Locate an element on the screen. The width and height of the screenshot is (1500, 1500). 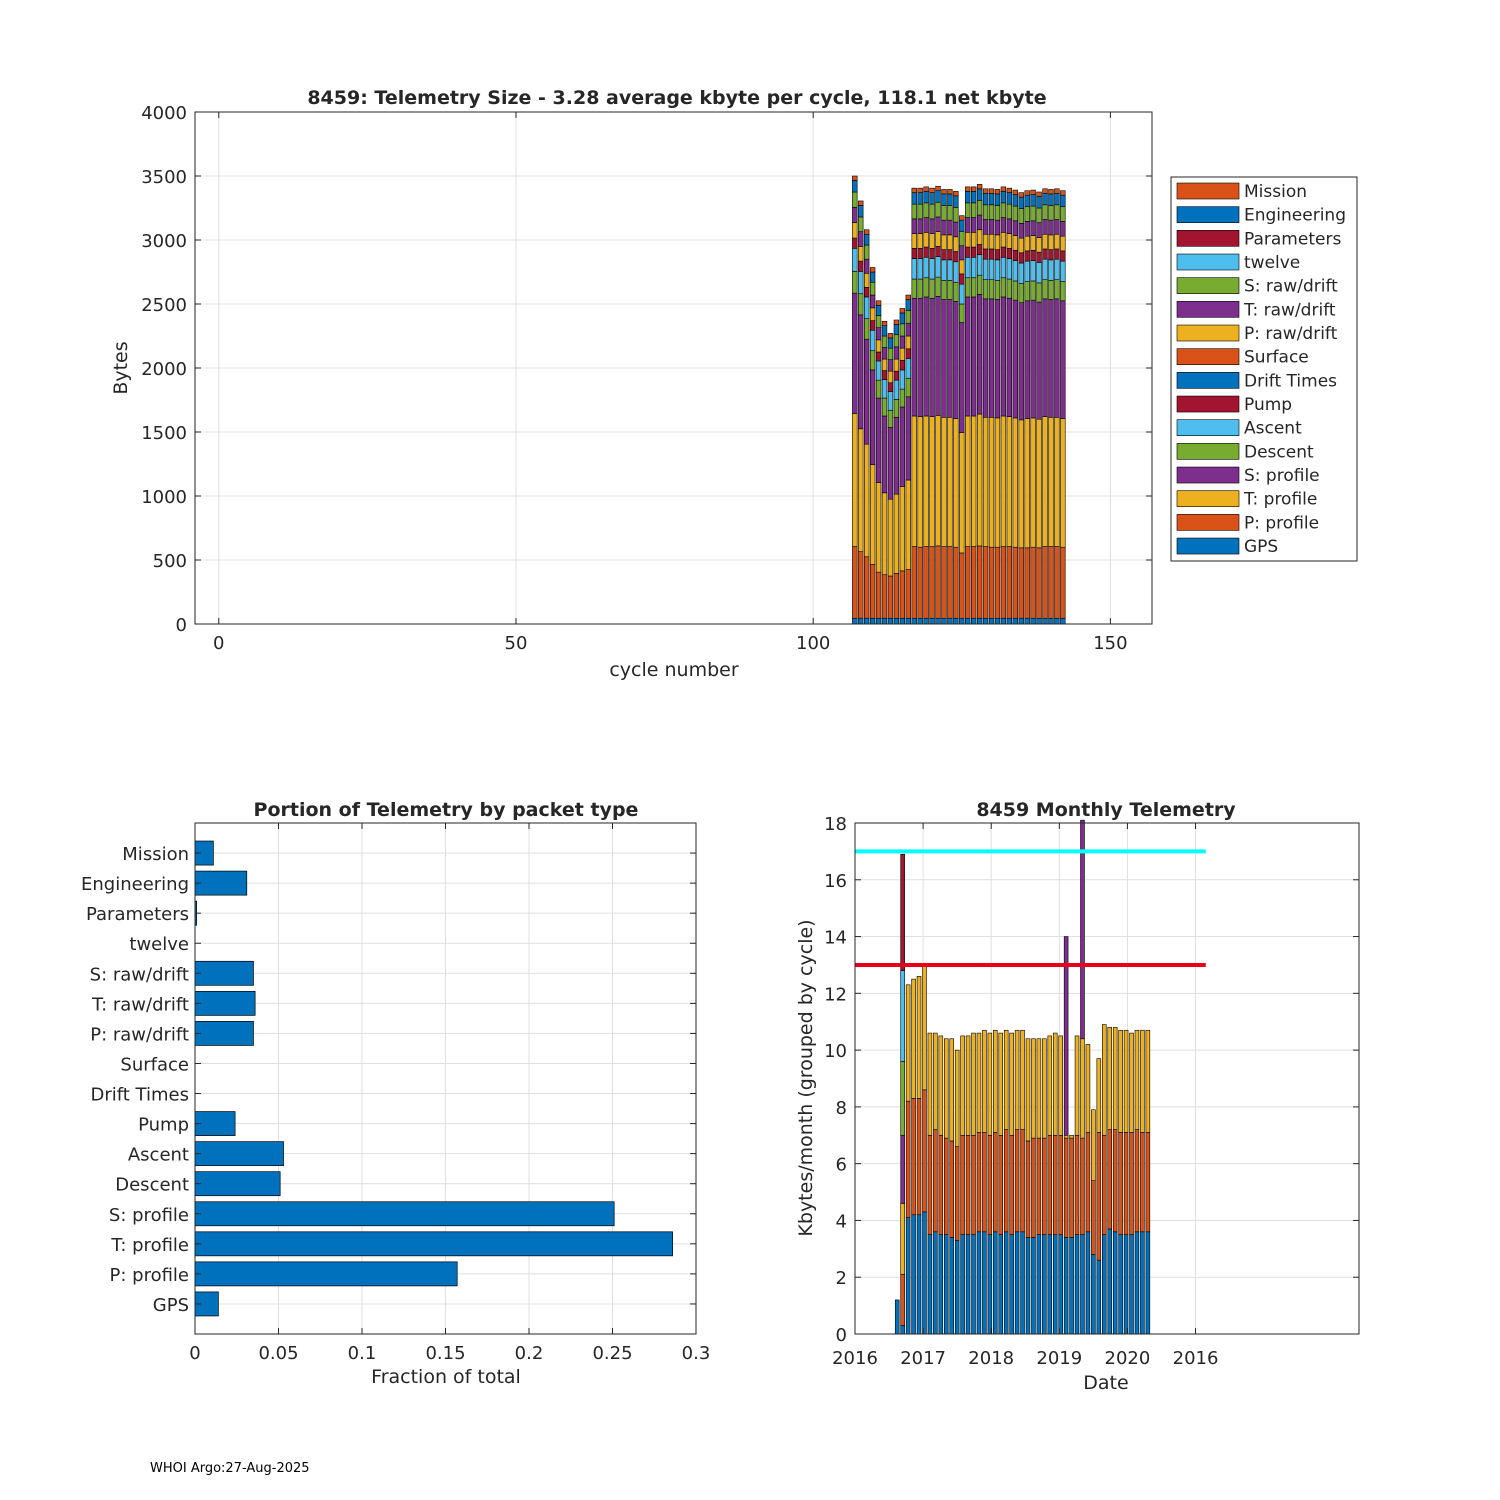
telemetry-size-legend-label: T: raw/drift is located at coordinates (1289, 310).